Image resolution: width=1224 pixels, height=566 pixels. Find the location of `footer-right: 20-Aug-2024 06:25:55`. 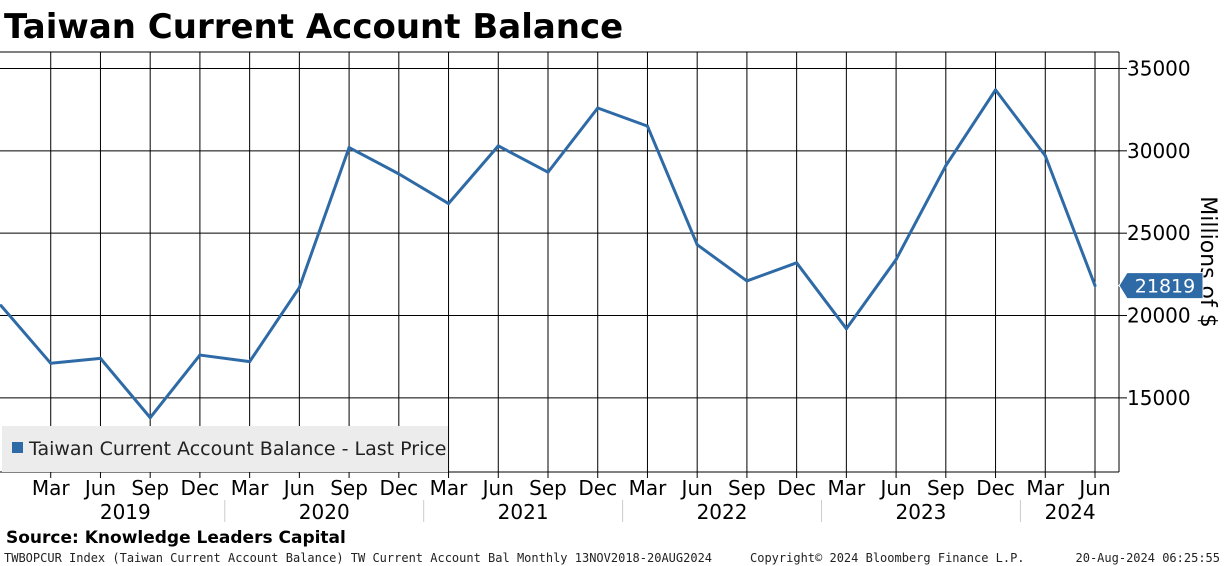

footer-right: 20-Aug-2024 06:25:55 is located at coordinates (1148, 558).